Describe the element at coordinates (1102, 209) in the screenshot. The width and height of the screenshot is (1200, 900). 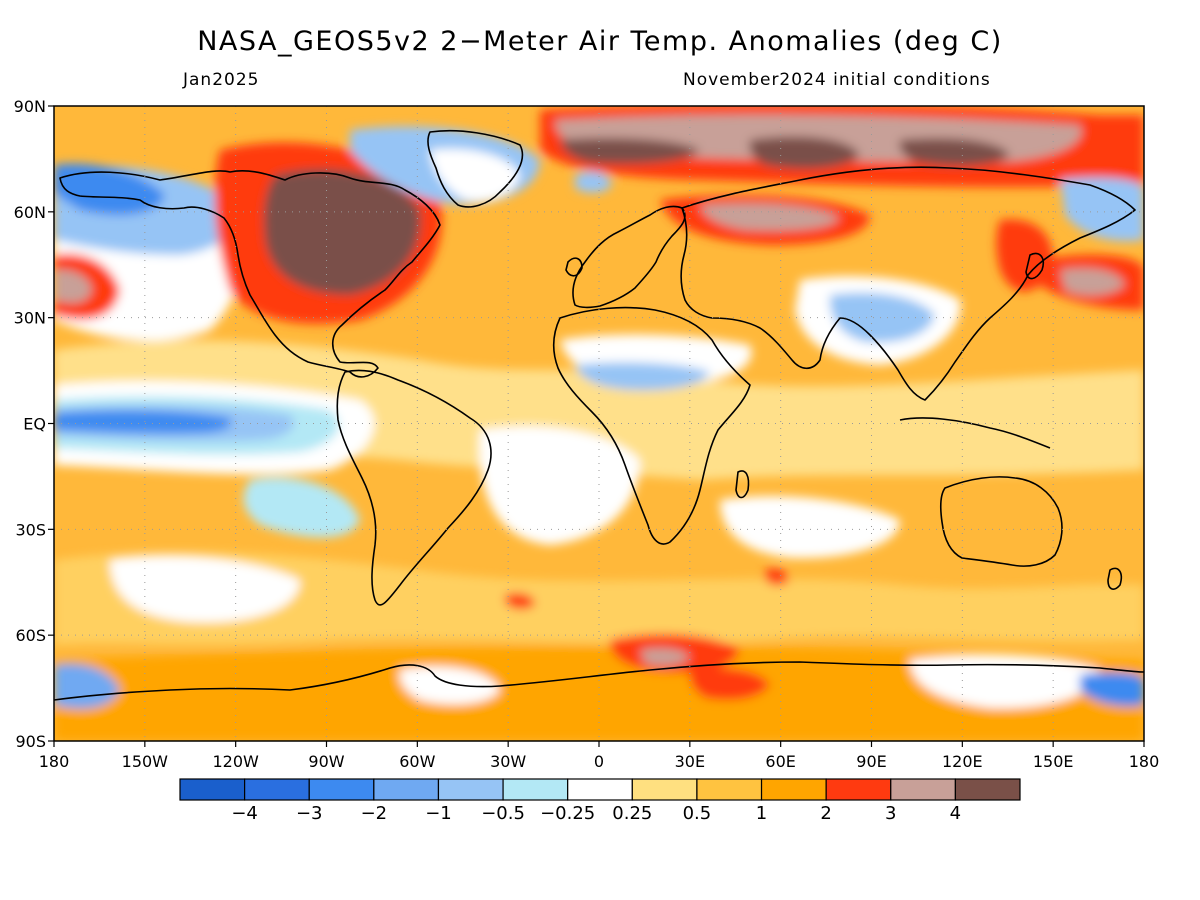
I see `anomaly-kamchatka-cool` at that location.